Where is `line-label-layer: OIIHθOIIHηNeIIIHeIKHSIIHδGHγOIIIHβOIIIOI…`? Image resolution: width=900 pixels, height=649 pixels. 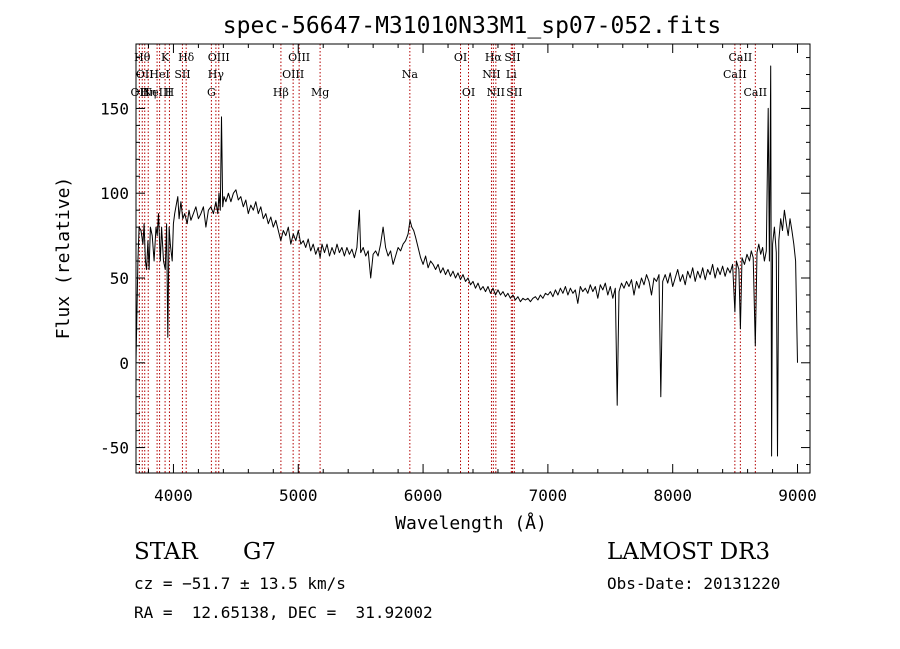
line-label-layer: OIIHθOIIHηNeIIIHeIKHSIIHδGHγOIIIHβOIIIOI… is located at coordinates (449, 75).